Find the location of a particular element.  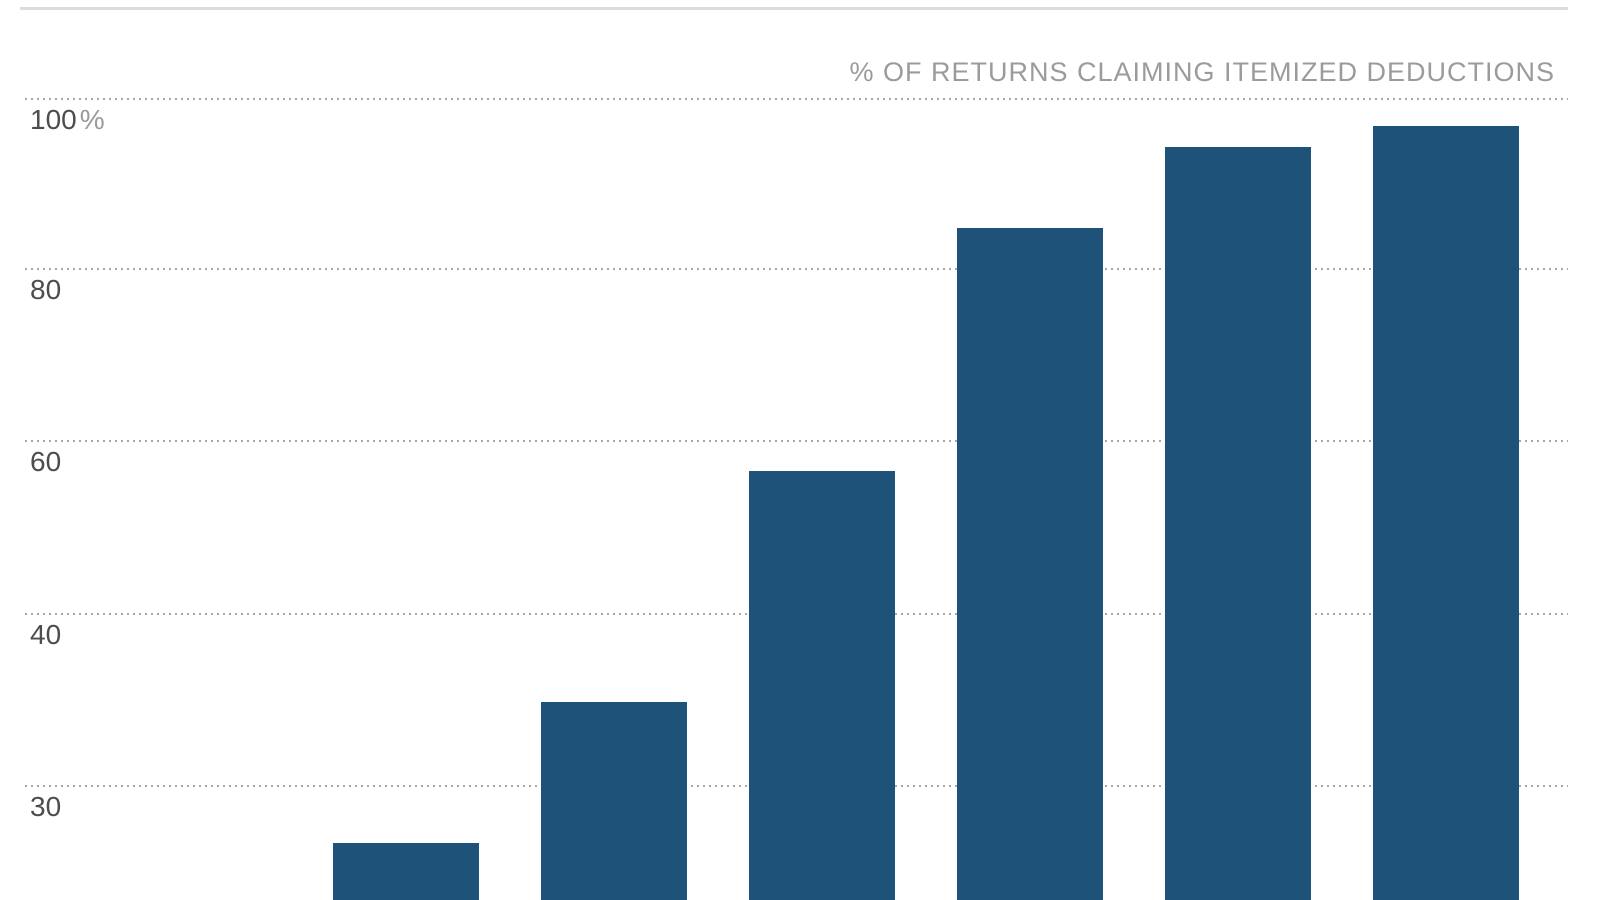

y-tick-value: 30 is located at coordinates (46, 806).